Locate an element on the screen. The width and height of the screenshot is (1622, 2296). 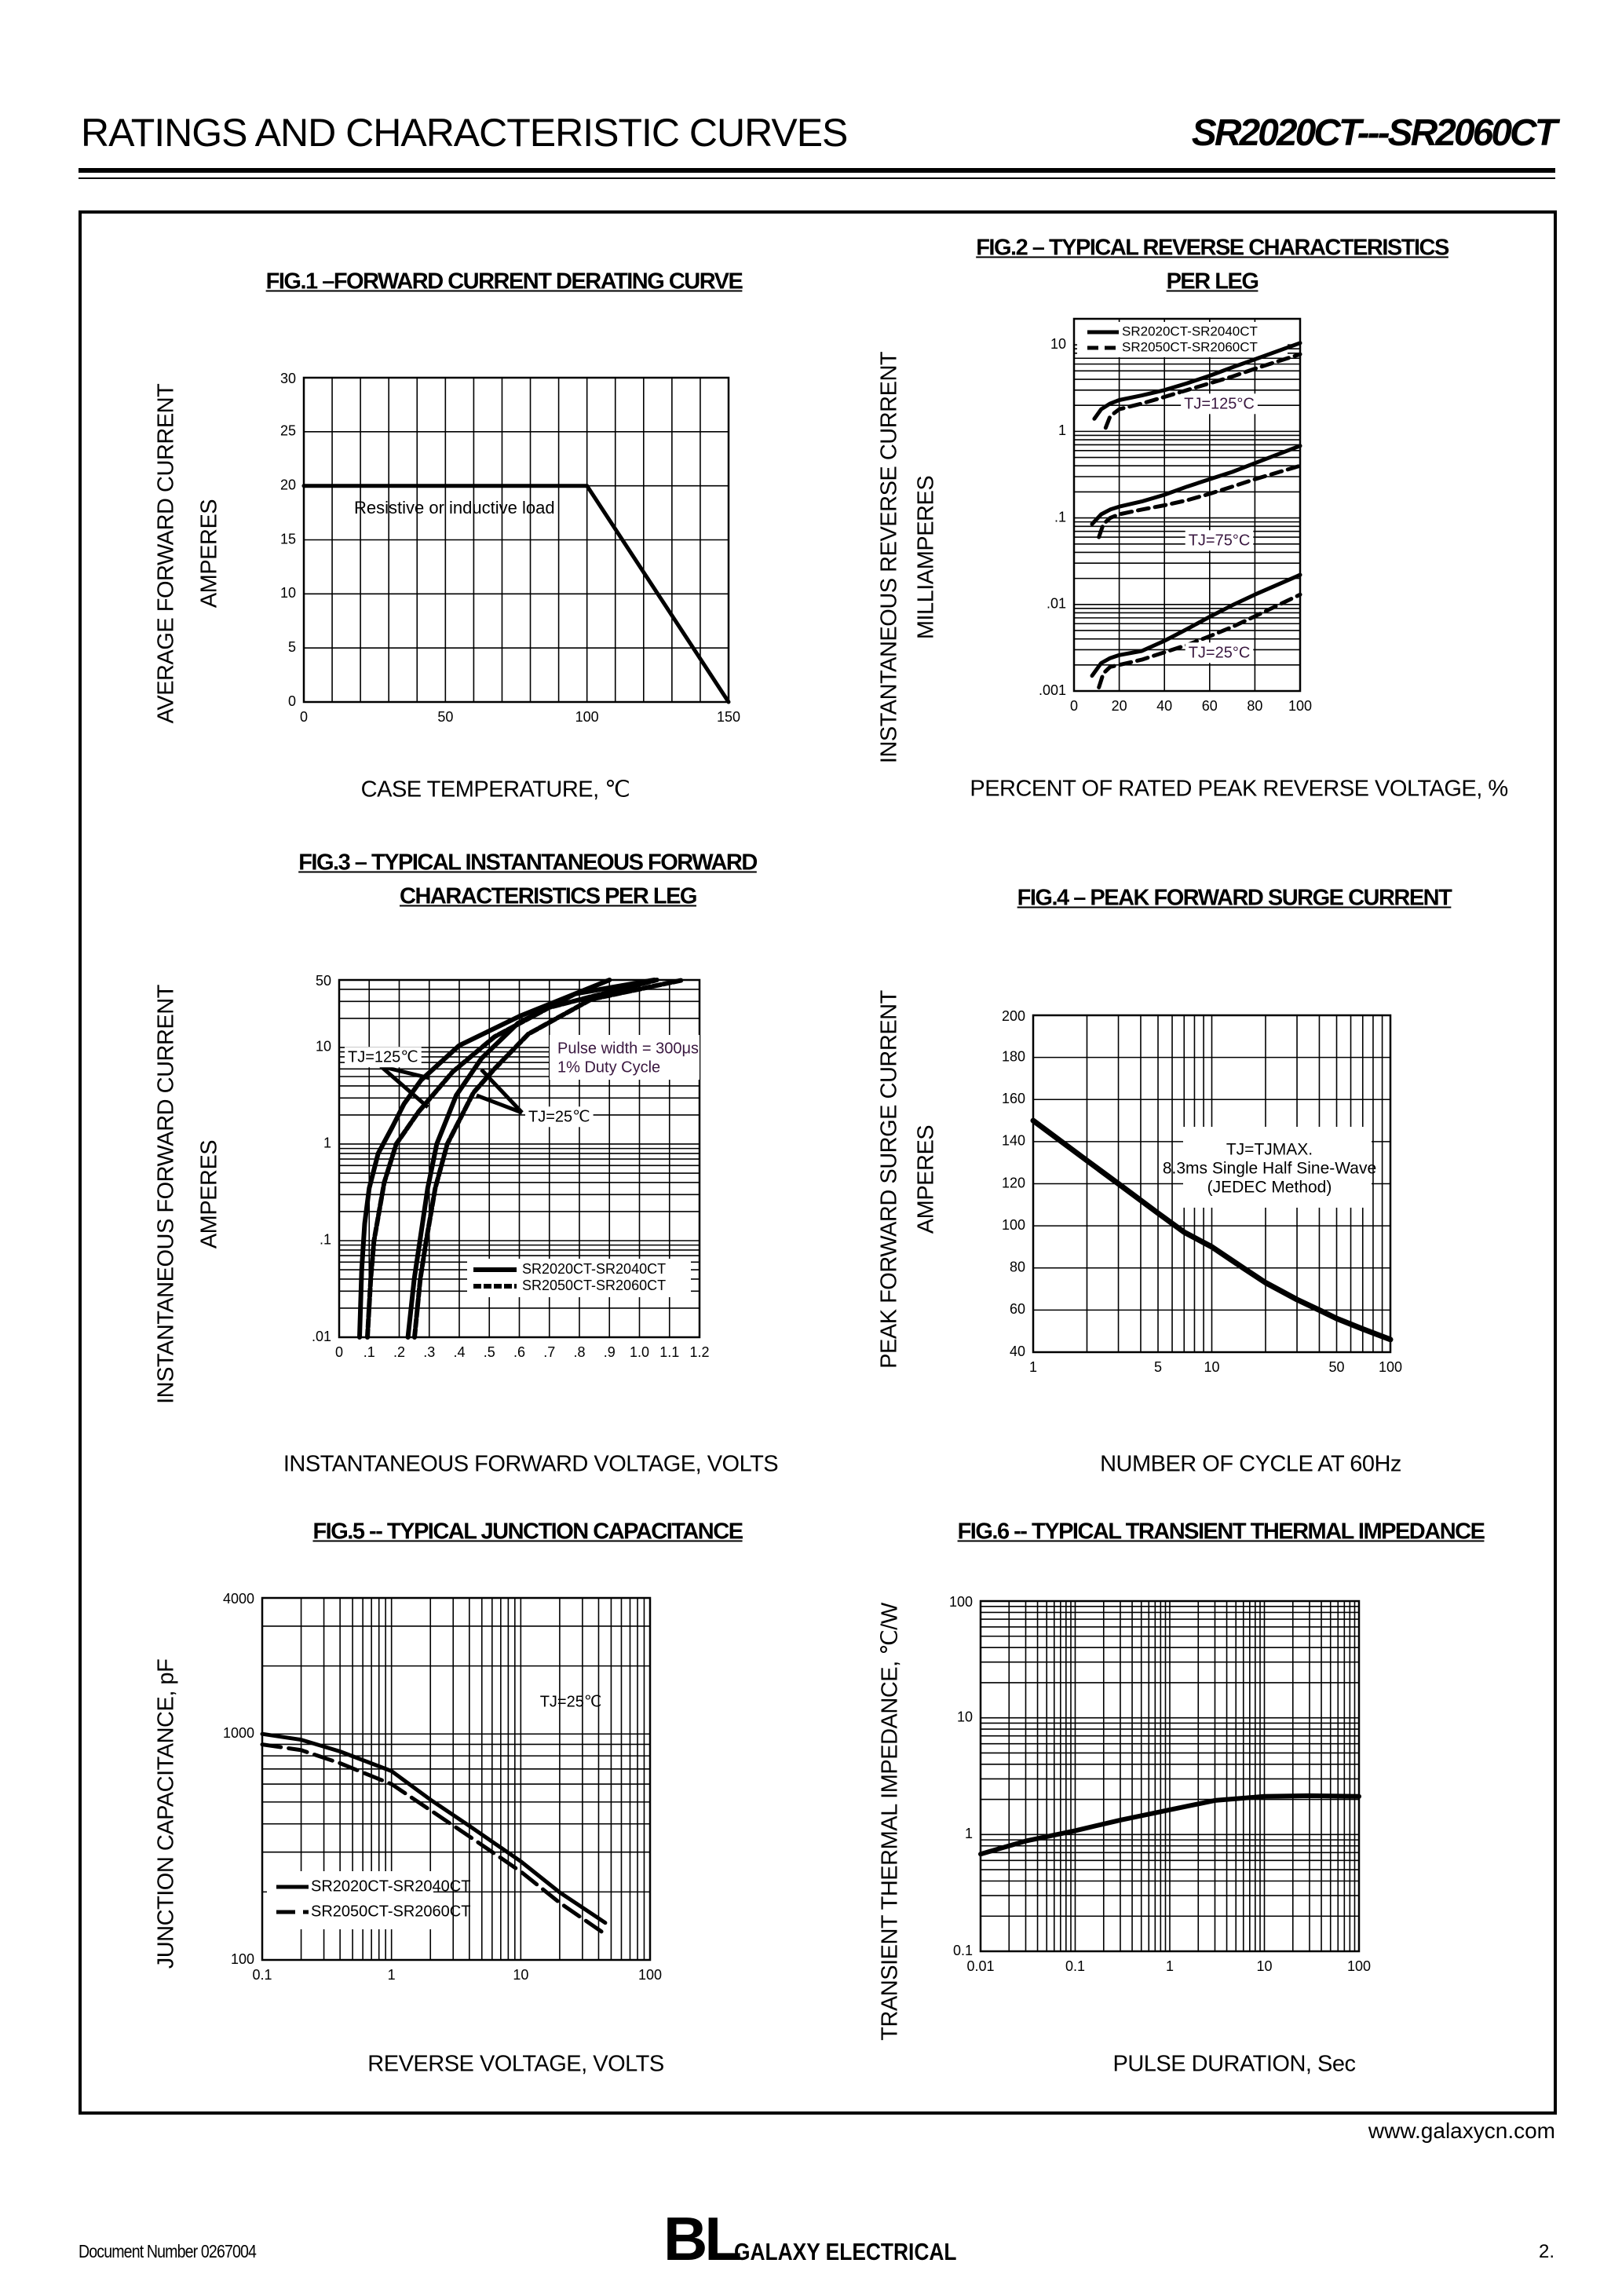
page-title: RATINGS AND CHARACTERISTIC CURVES is located at coordinates (464, 133).